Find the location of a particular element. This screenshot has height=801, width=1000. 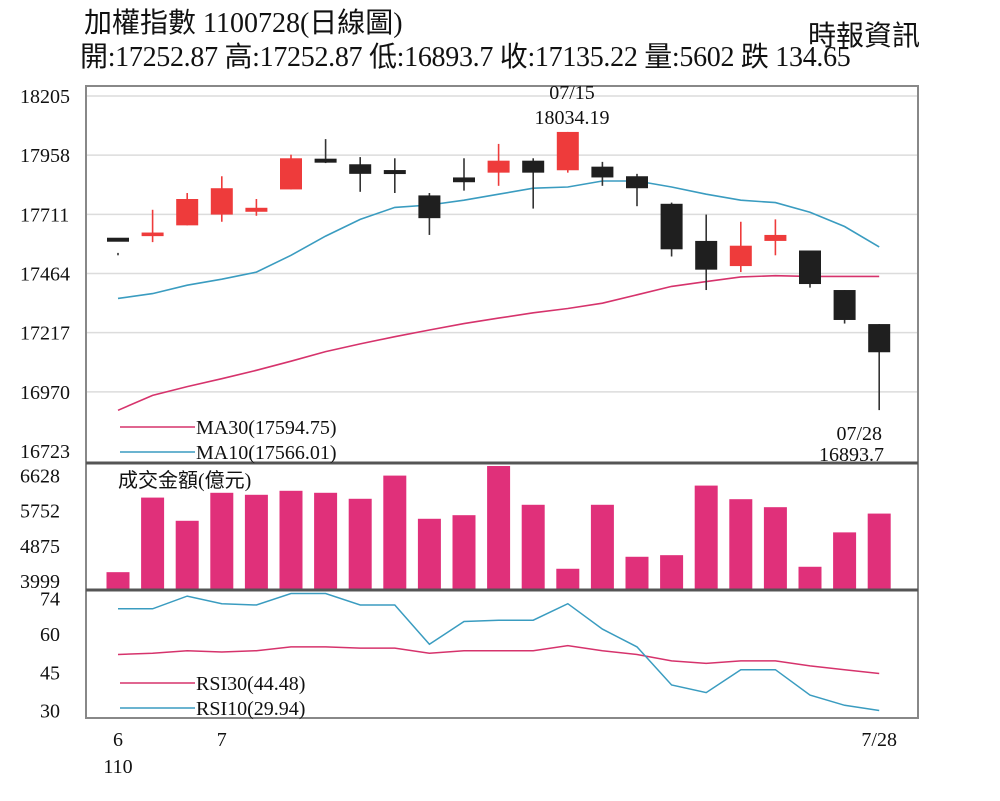

price-tick-label: 17217 is located at coordinates (45, 334).